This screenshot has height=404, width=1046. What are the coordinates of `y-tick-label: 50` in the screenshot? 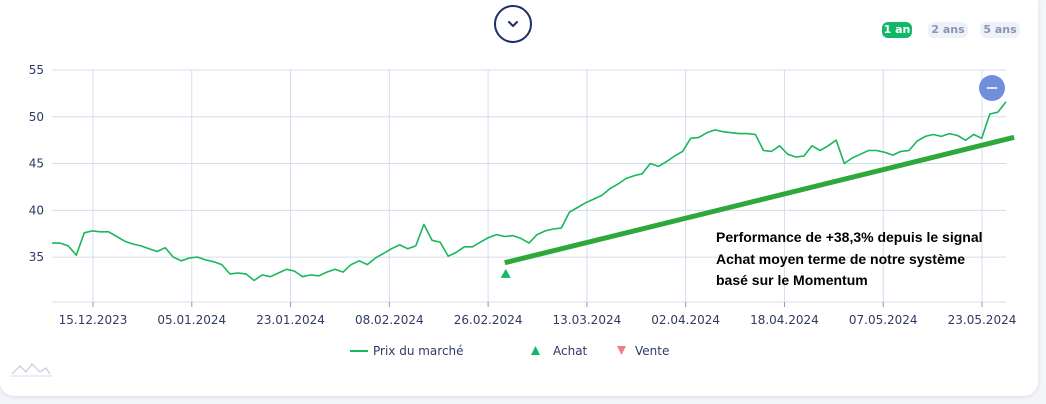 It's located at (36, 117).